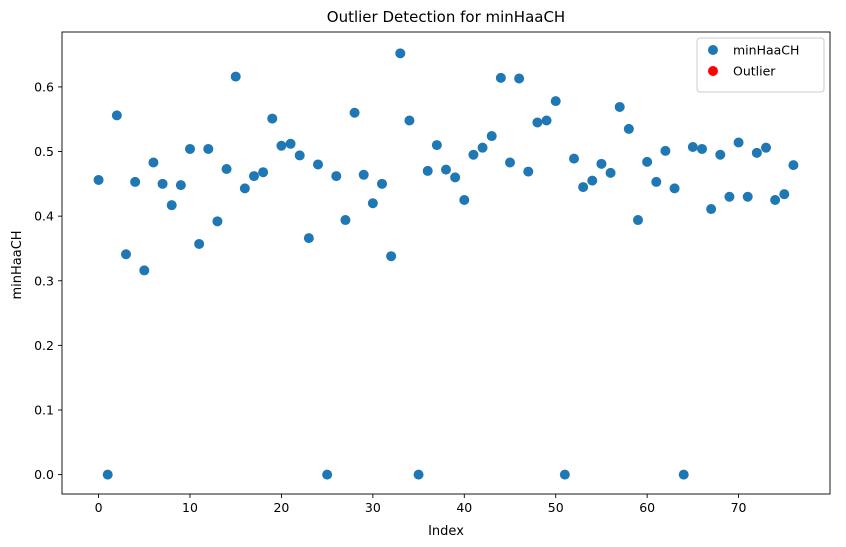 The width and height of the screenshot is (846, 547). What do you see at coordinates (373, 507) in the screenshot?
I see `x-tick-label: 30` at bounding box center [373, 507].